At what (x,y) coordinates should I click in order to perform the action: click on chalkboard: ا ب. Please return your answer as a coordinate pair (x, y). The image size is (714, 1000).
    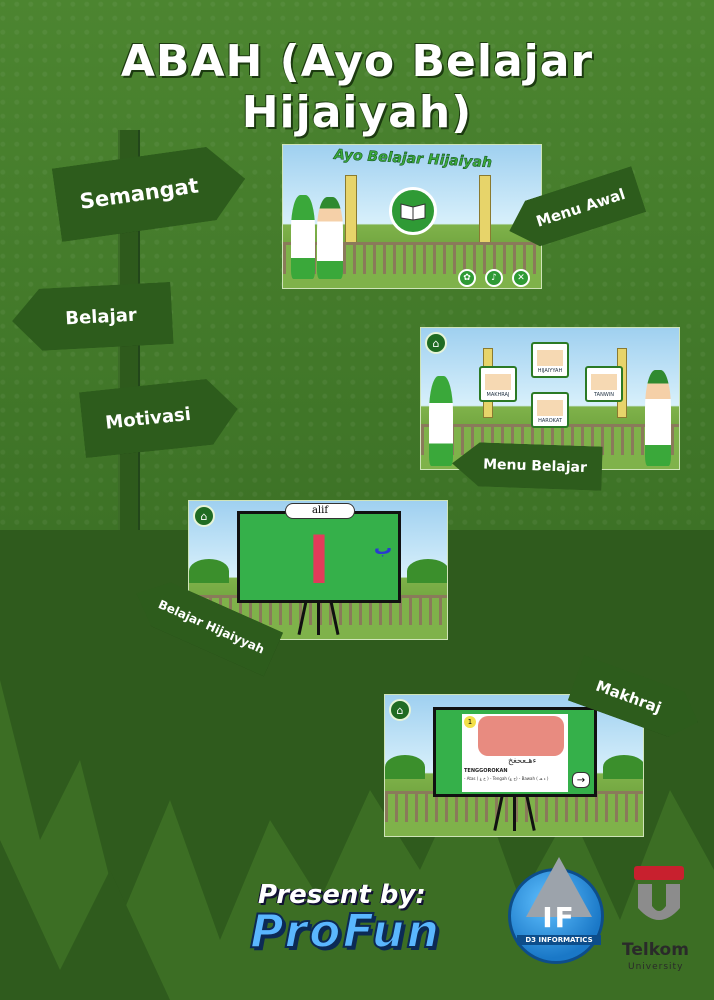
    Looking at the image, I should click on (319, 557).